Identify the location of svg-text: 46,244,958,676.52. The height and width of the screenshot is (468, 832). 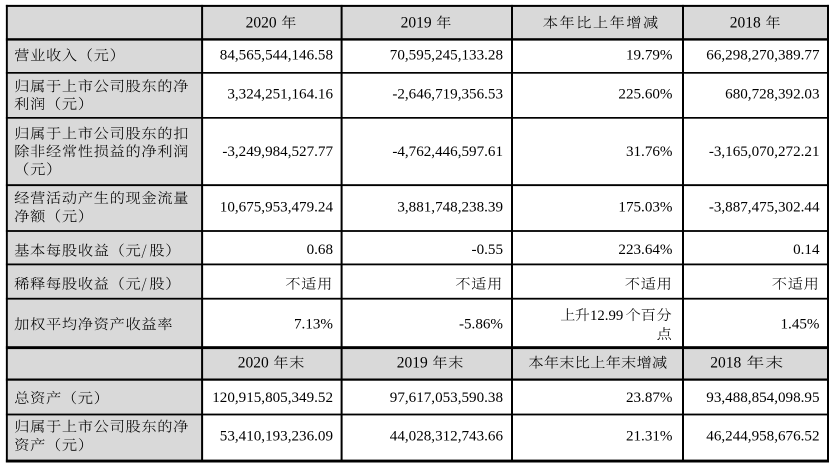
(762, 436).